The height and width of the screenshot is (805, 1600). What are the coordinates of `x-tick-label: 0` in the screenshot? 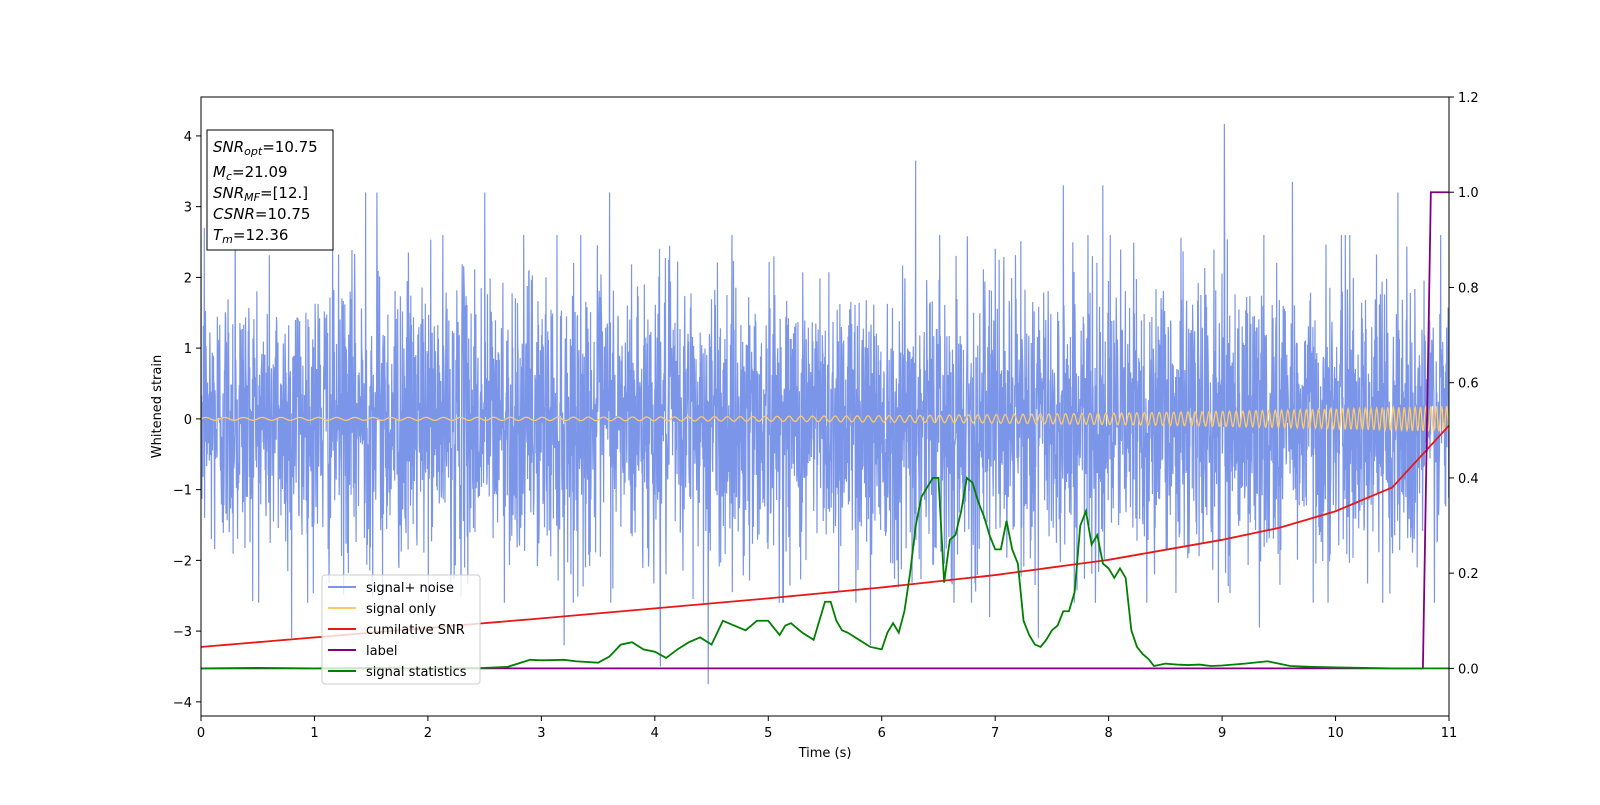 It's located at (201, 733).